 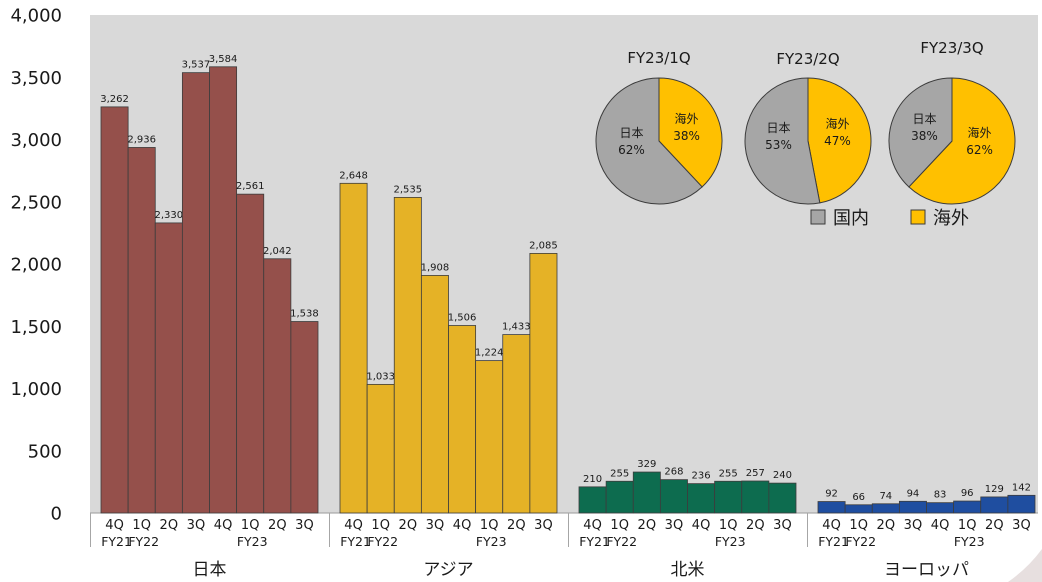 What do you see at coordinates (36, 140) in the screenshot?
I see `y-tick-label: 3,000` at bounding box center [36, 140].